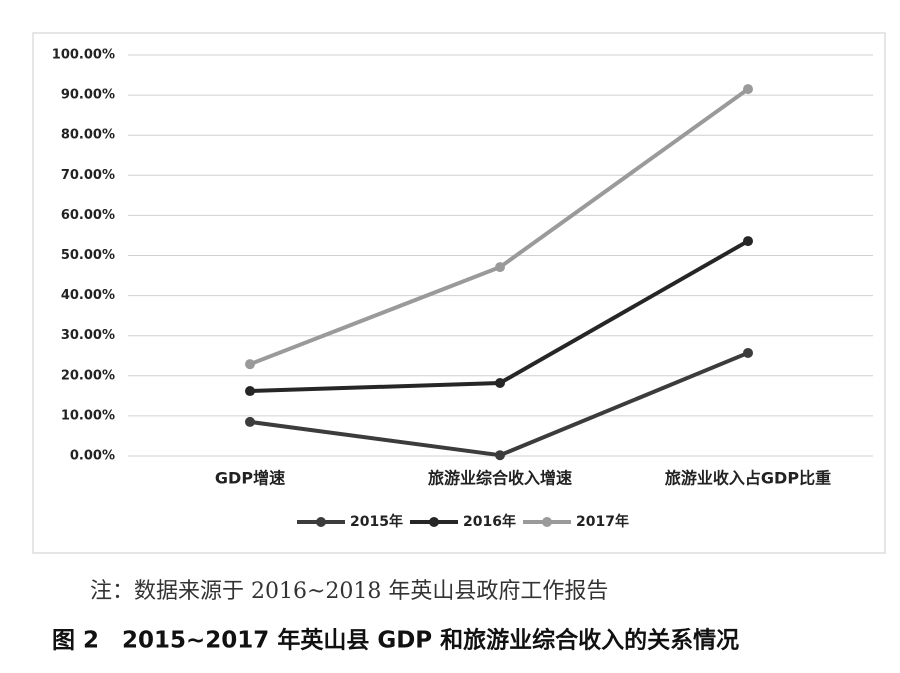 Image resolution: width=900 pixels, height=673 pixels. I want to click on y-tick-label: 80.00%, so click(88, 135).